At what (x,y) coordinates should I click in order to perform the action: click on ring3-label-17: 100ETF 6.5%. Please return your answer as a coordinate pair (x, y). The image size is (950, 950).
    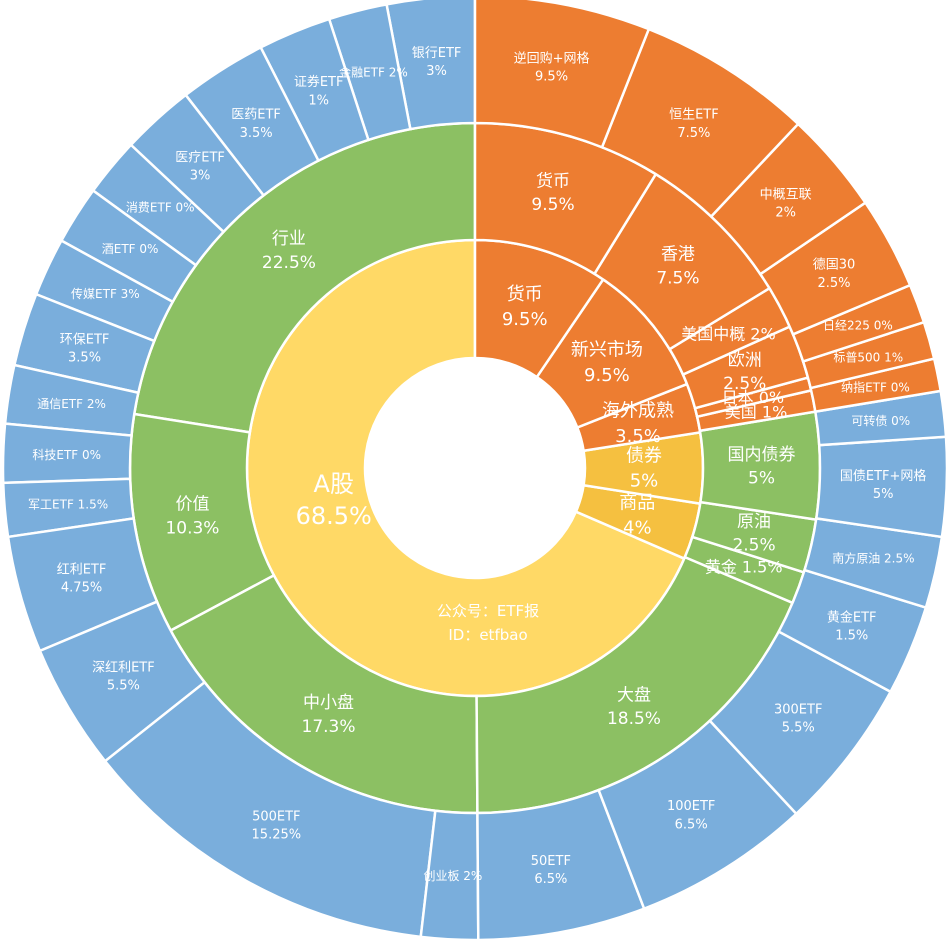
    Looking at the image, I should click on (691, 815).